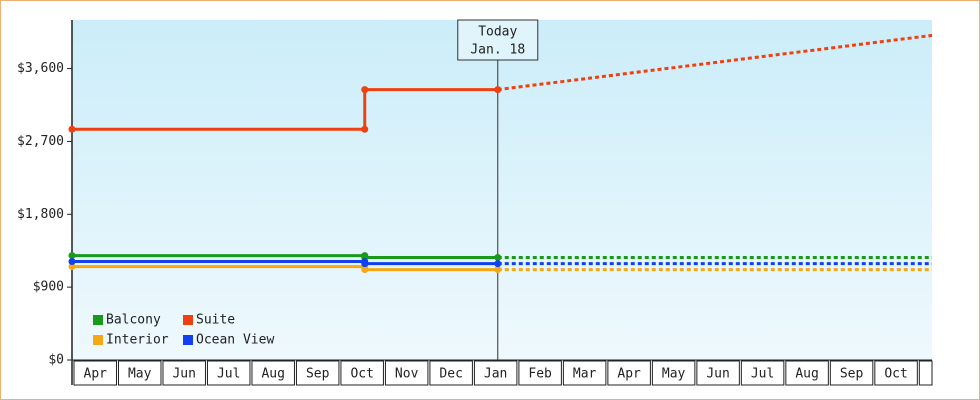 This screenshot has height=400, width=980. What do you see at coordinates (137, 340) in the screenshot?
I see `legend-label: Interior` at bounding box center [137, 340].